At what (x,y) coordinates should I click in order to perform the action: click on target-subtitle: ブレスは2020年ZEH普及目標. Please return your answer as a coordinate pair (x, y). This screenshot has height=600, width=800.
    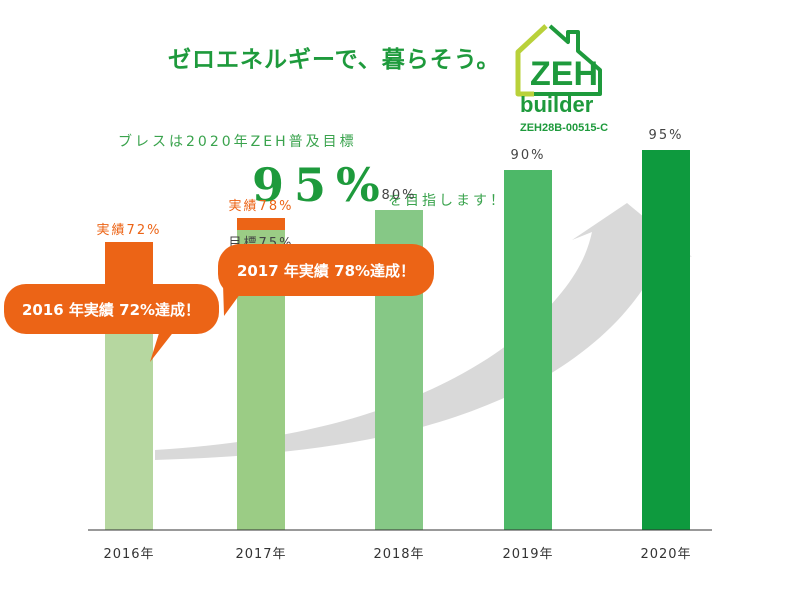
    Looking at the image, I should click on (237, 142).